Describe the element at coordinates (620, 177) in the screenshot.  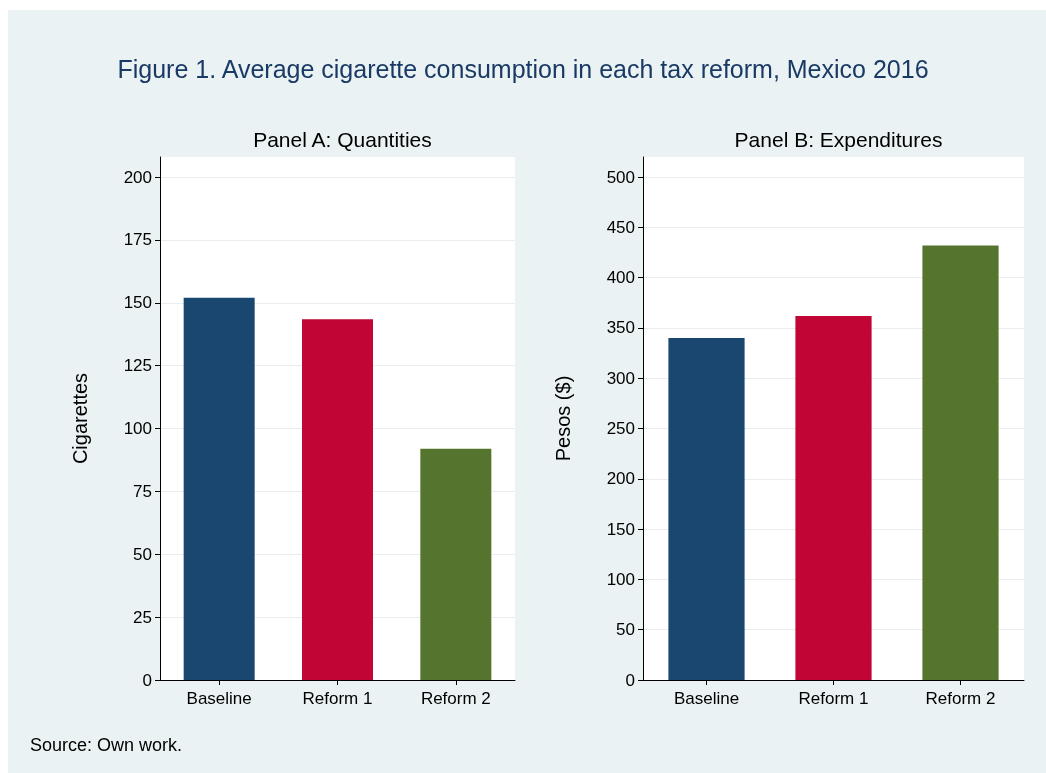
I see `y-tick-label: 500` at that location.